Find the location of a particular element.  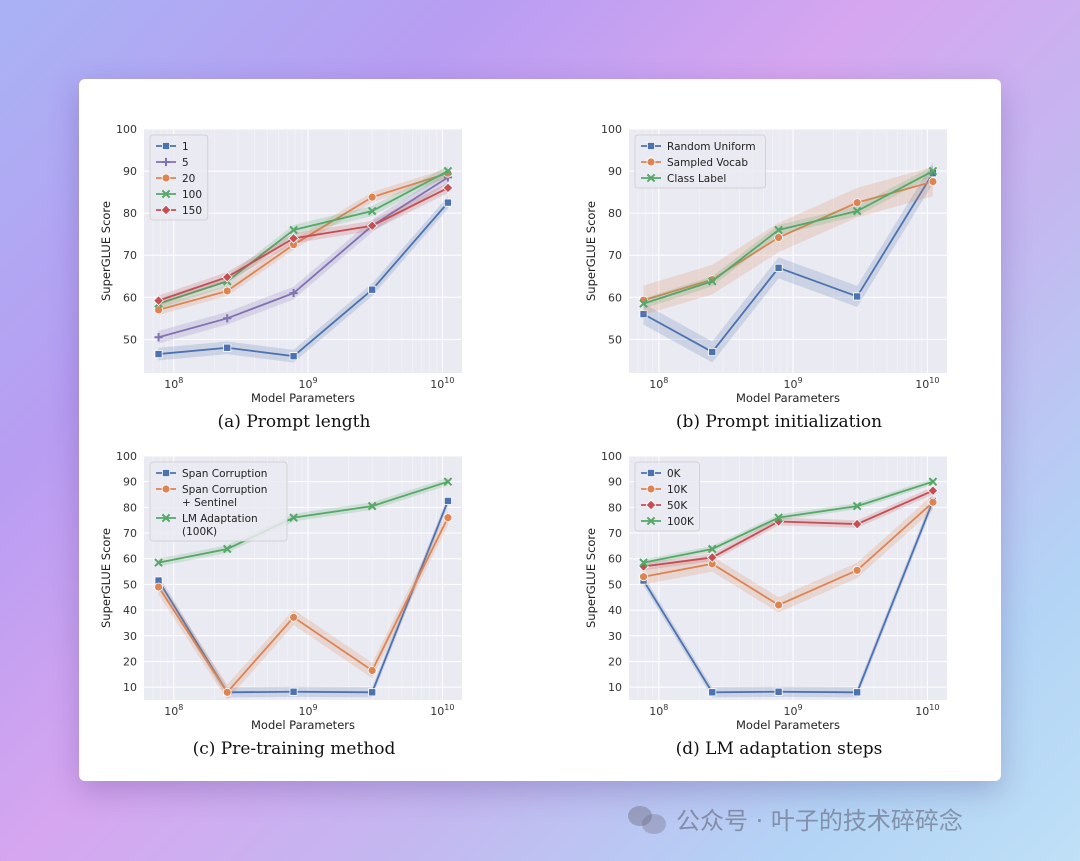

legend-entry-2: LM Adaptation (100K) is located at coordinates (207, 525).